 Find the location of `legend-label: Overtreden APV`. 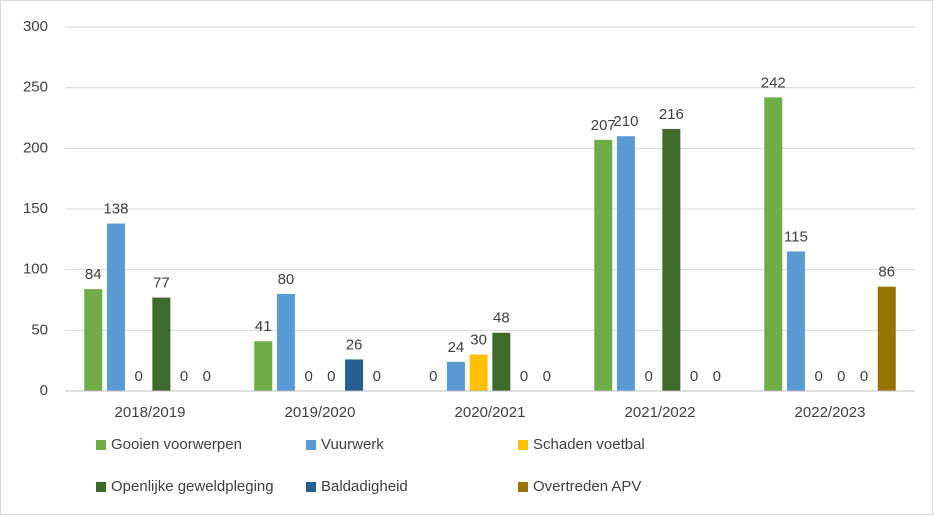

legend-label: Overtreden APV is located at coordinates (587, 486).